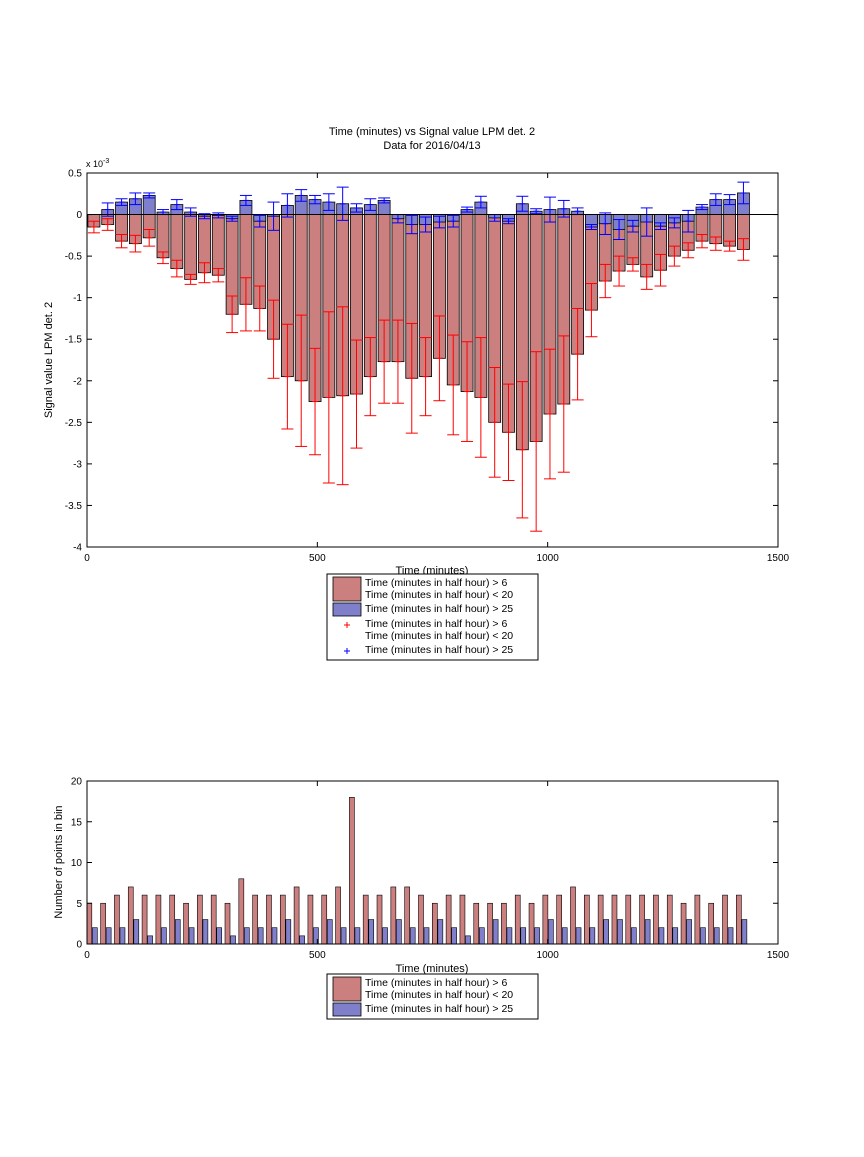 The height and width of the screenshot is (1157, 864). What do you see at coordinates (75, 174) in the screenshot?
I see `signal-y-tick-label: 0.5` at bounding box center [75, 174].